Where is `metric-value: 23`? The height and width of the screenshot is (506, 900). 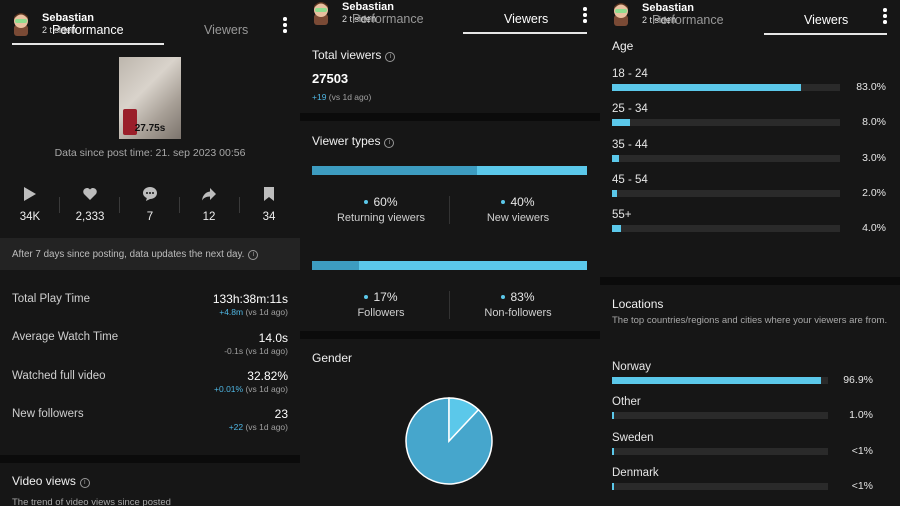 metric-value: 23 is located at coordinates (281, 414).